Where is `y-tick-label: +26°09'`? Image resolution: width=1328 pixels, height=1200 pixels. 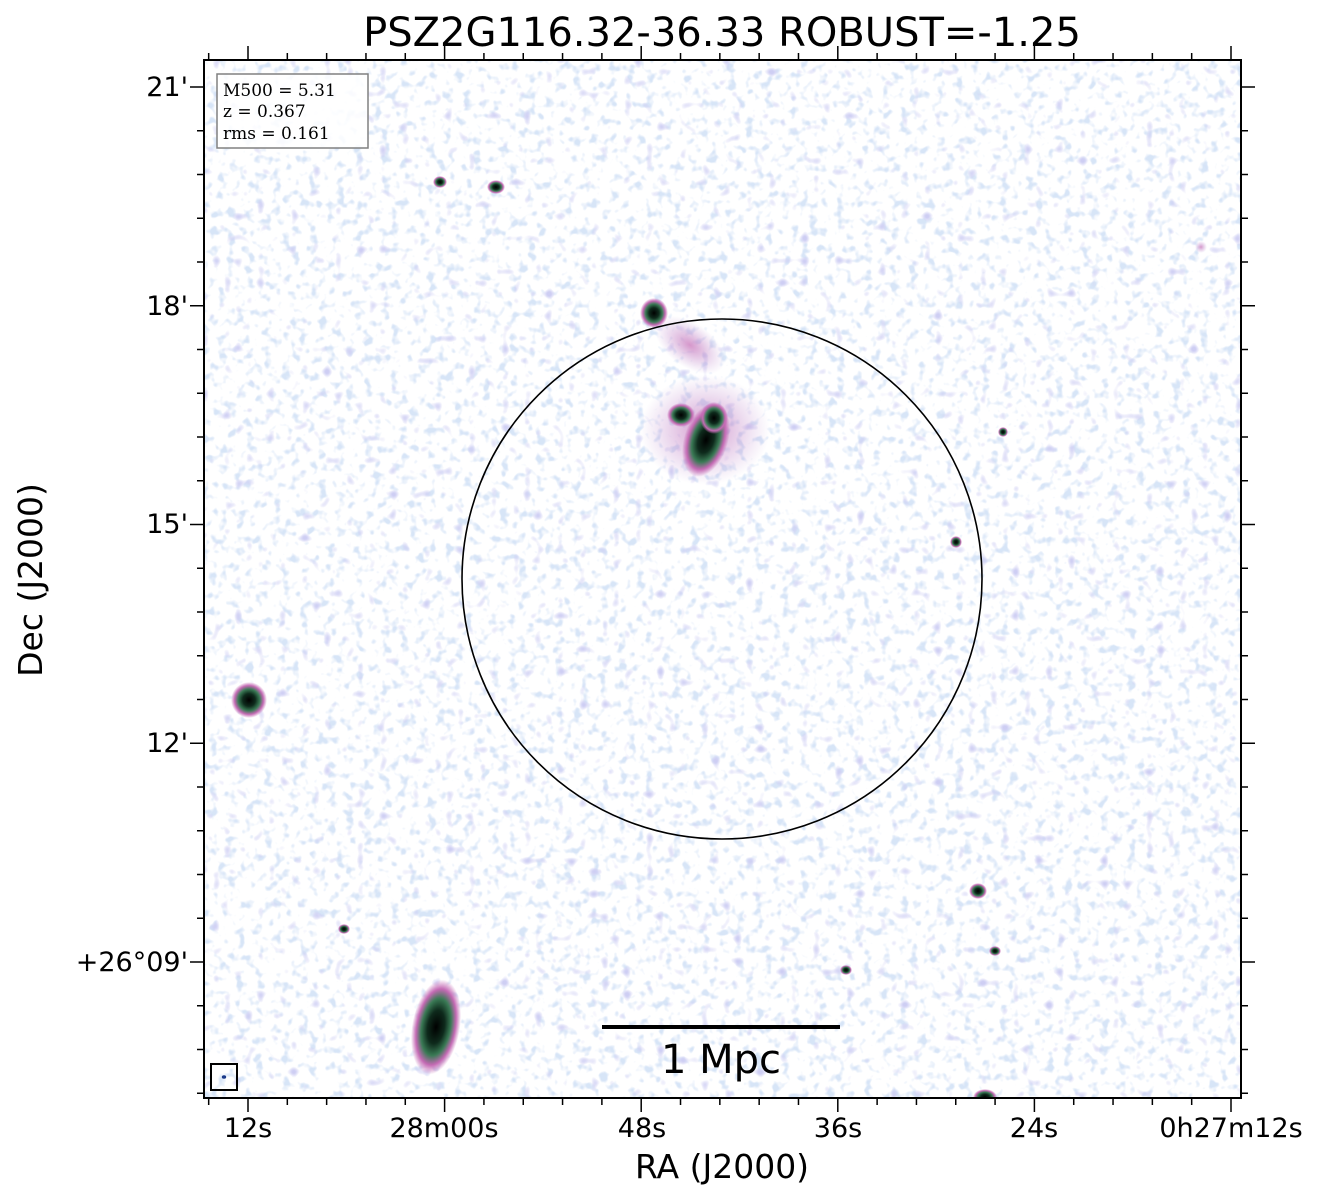
y-tick-label: +26°09' is located at coordinates (132, 962).